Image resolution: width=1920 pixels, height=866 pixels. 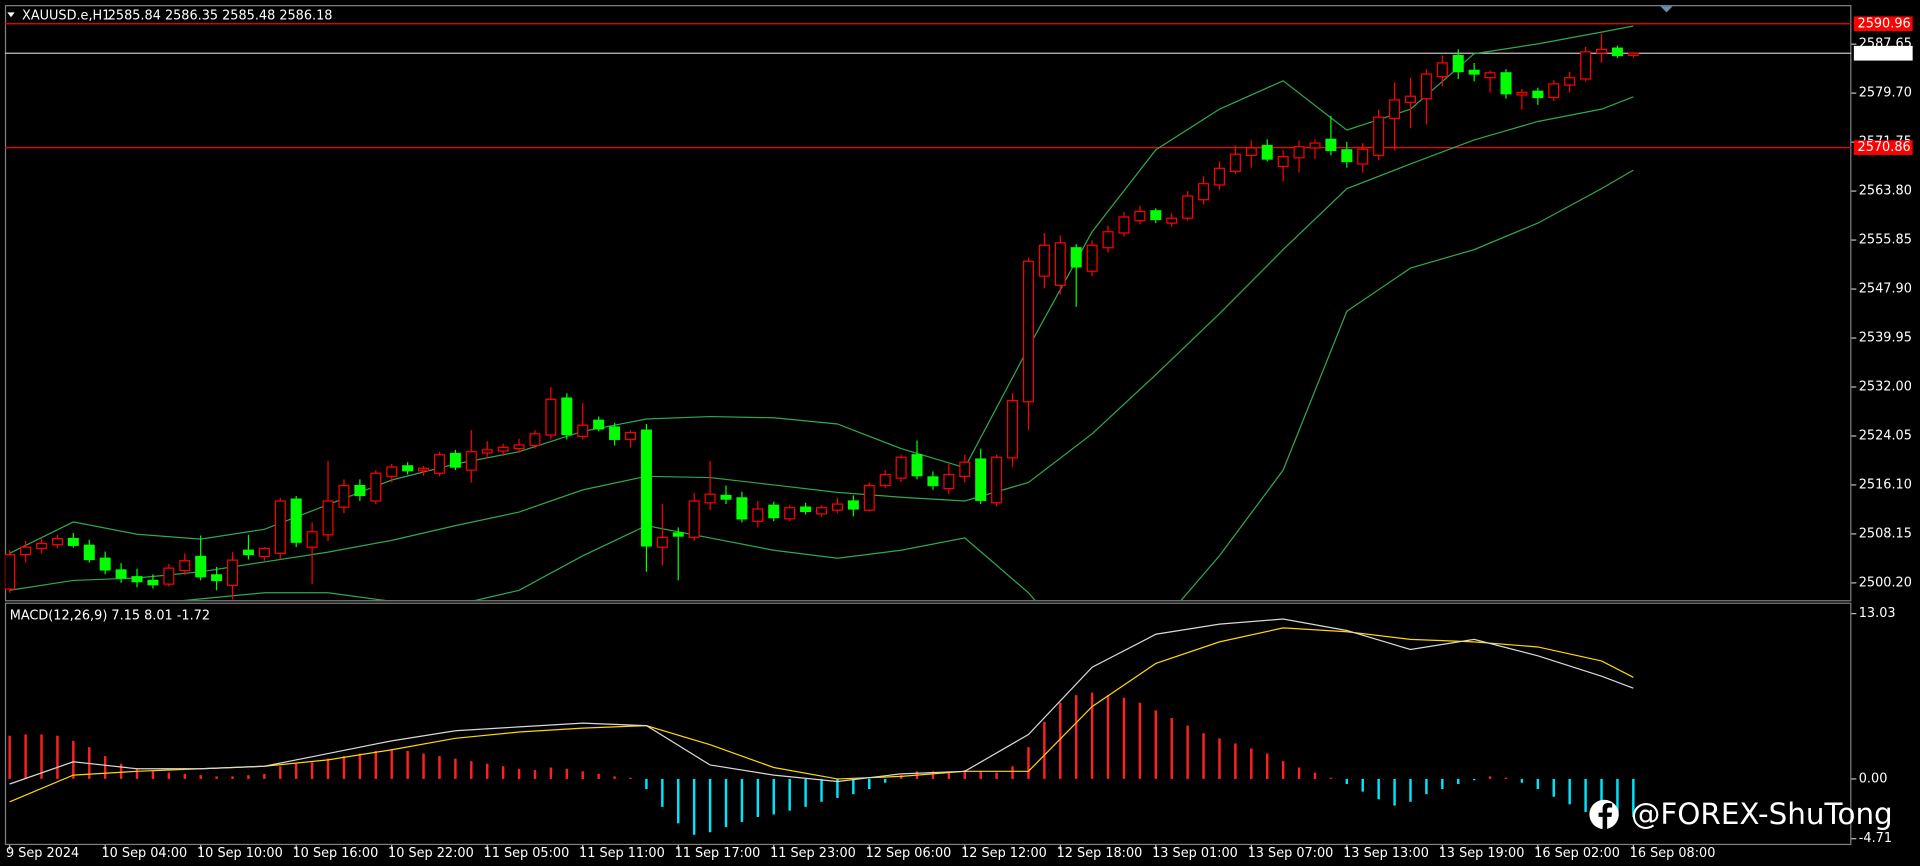 What do you see at coordinates (336, 853) in the screenshot?
I see `x-tick-label: 10 Sep 16:00` at bounding box center [336, 853].